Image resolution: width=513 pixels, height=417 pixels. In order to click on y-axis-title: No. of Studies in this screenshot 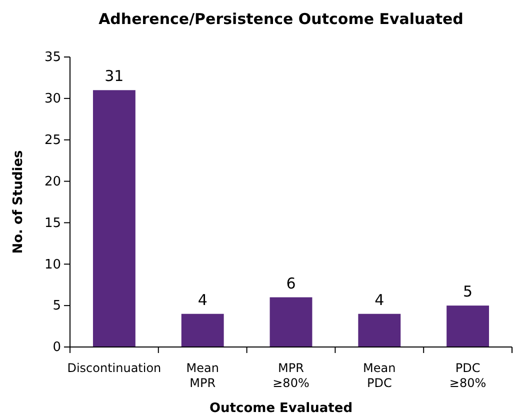, I will do `click(18, 202)`.